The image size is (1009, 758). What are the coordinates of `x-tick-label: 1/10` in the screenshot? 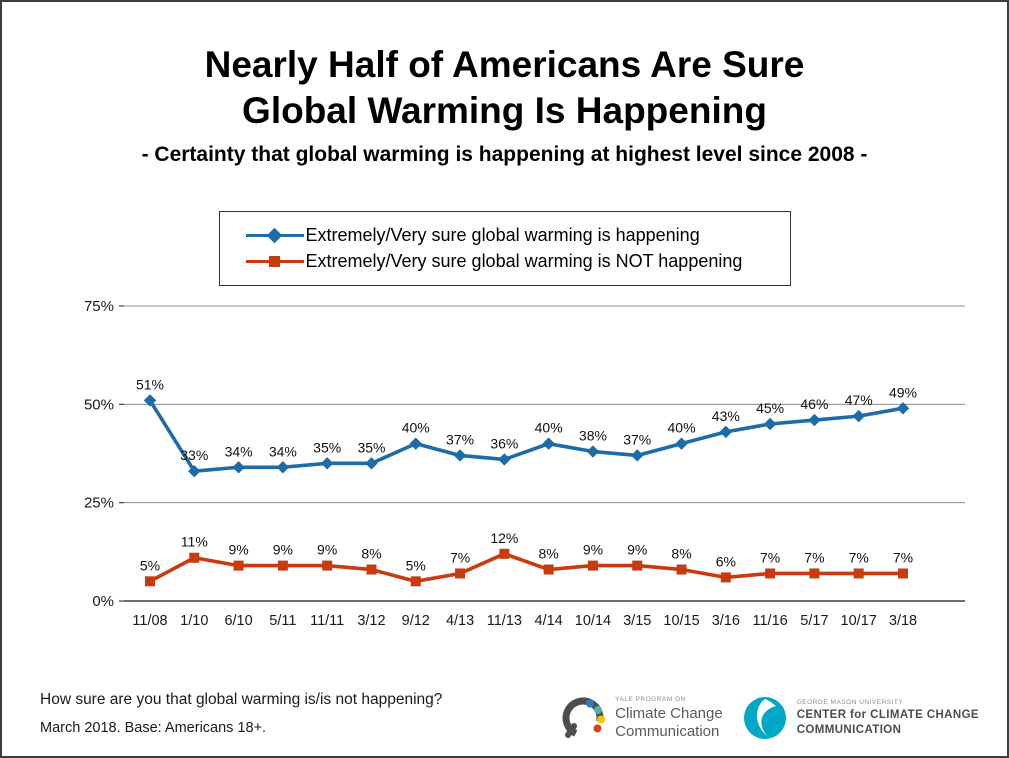 It's located at (194, 621).